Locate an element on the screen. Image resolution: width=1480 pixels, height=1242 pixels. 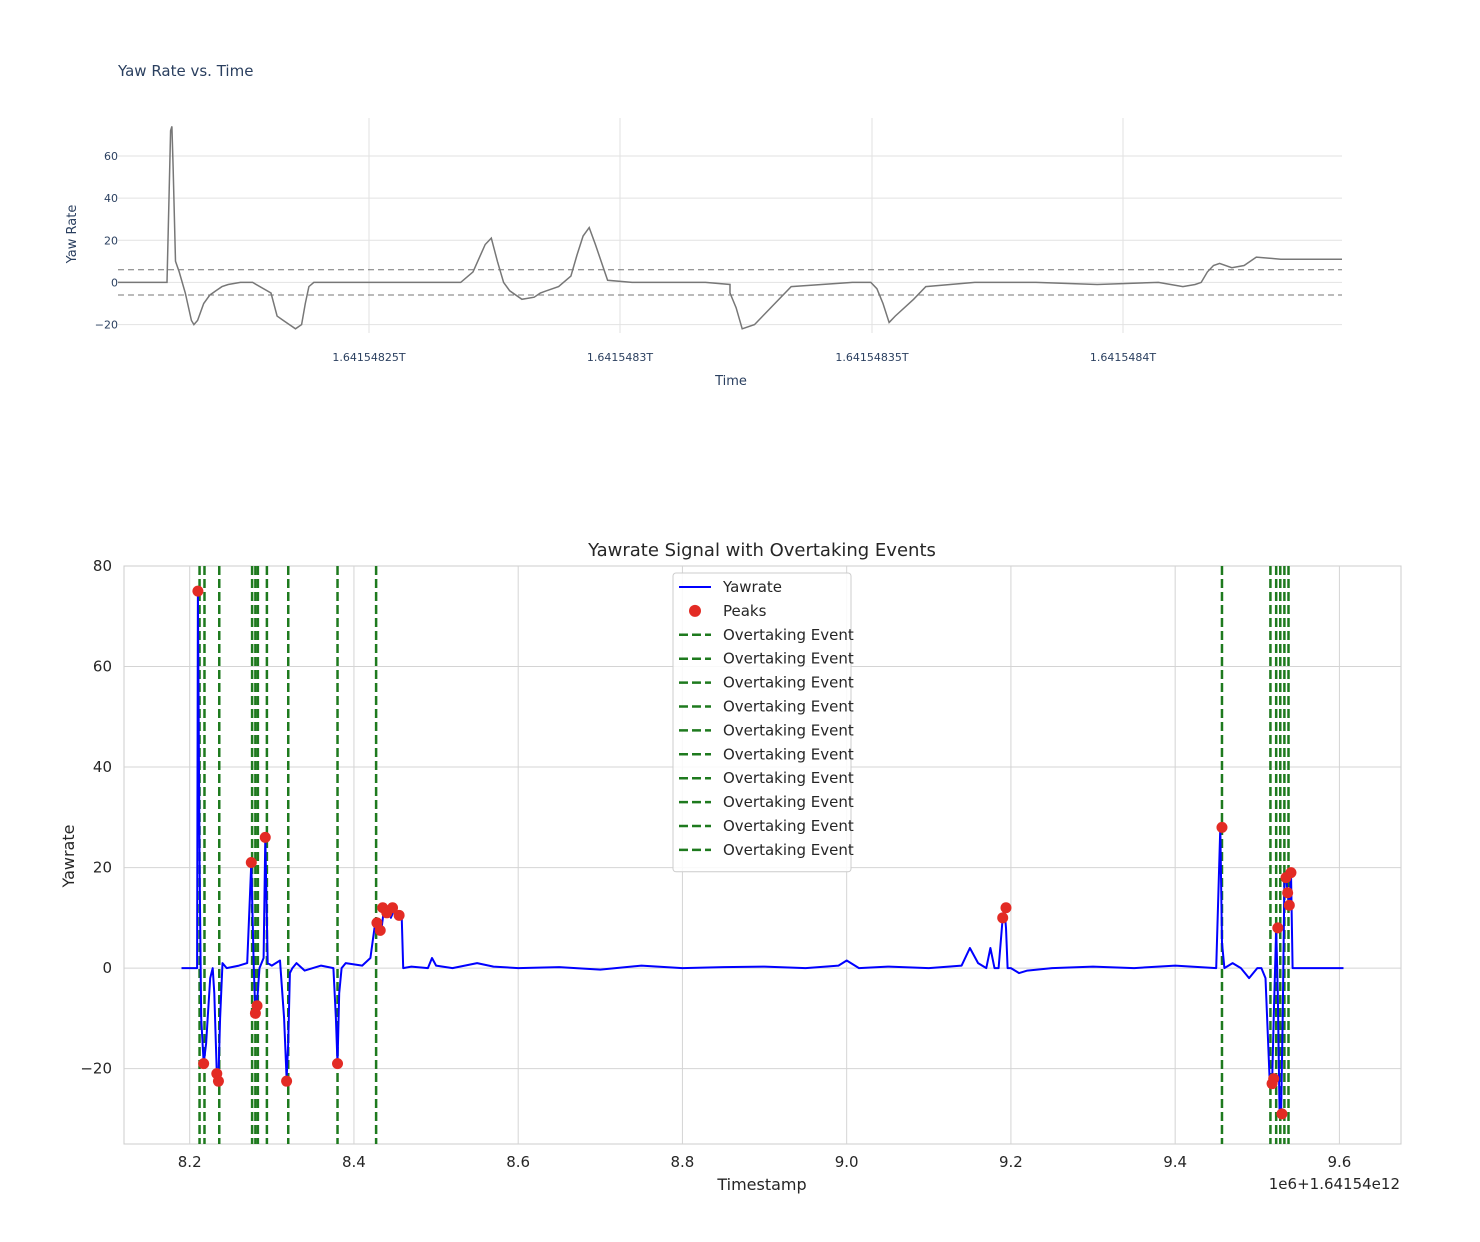
main-y-axis-label: Yawrate is located at coordinates (68, 857).